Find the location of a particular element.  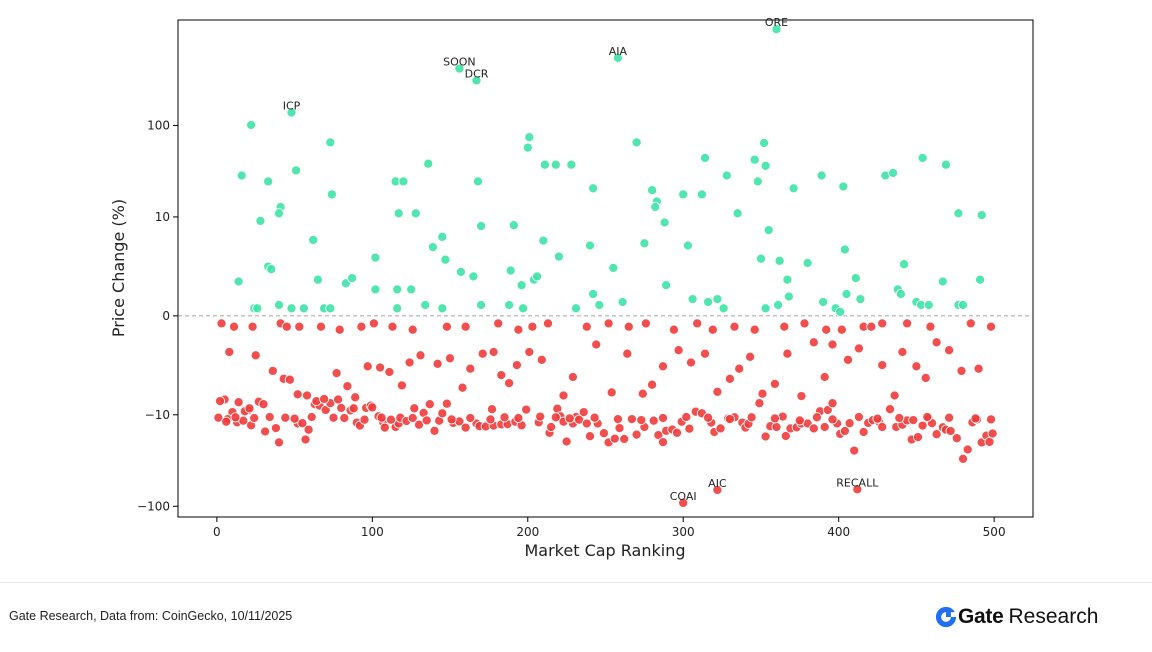

annotation-label: ORE is located at coordinates (776, 22).